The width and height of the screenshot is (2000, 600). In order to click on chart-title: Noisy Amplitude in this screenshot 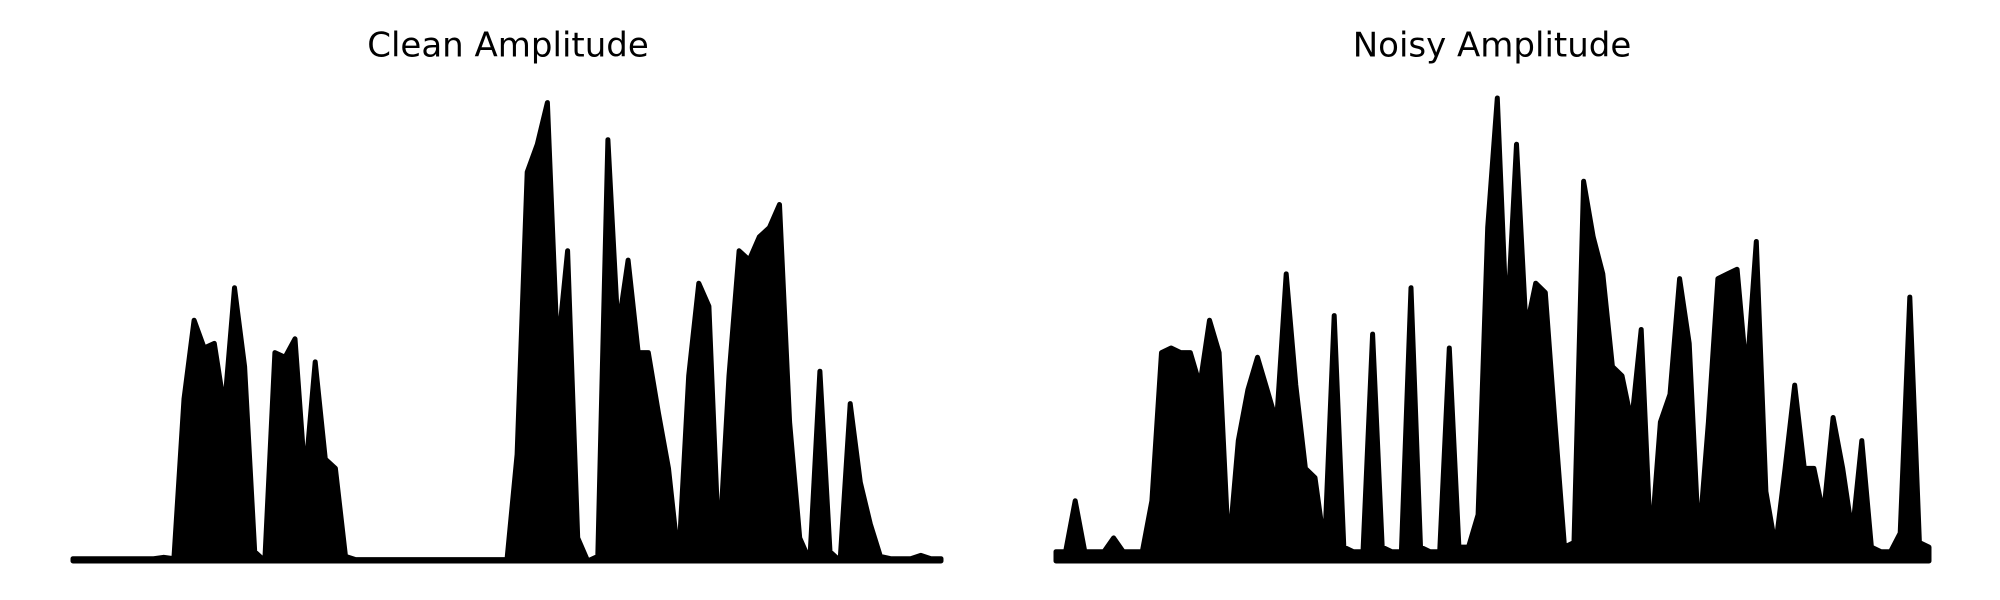, I will do `click(1492, 46)`.